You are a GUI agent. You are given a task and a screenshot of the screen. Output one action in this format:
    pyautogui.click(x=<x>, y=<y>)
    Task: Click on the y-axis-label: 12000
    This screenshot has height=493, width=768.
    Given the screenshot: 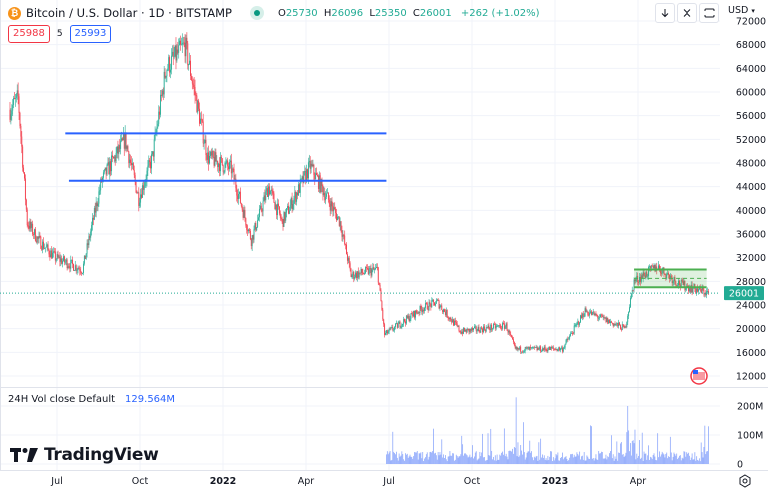 What is the action you would take?
    pyautogui.click(x=751, y=377)
    